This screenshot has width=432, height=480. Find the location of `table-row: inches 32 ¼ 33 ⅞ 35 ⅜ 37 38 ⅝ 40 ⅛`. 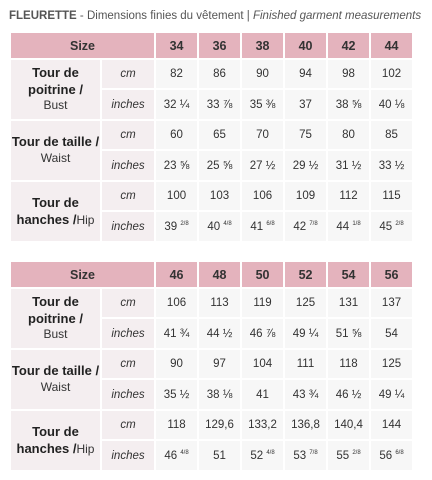

table-row: inches 32 ¼ 33 ⅞ 35 ⅜ 37 38 ⅝ 40 ⅛ is located at coordinates (212, 104).